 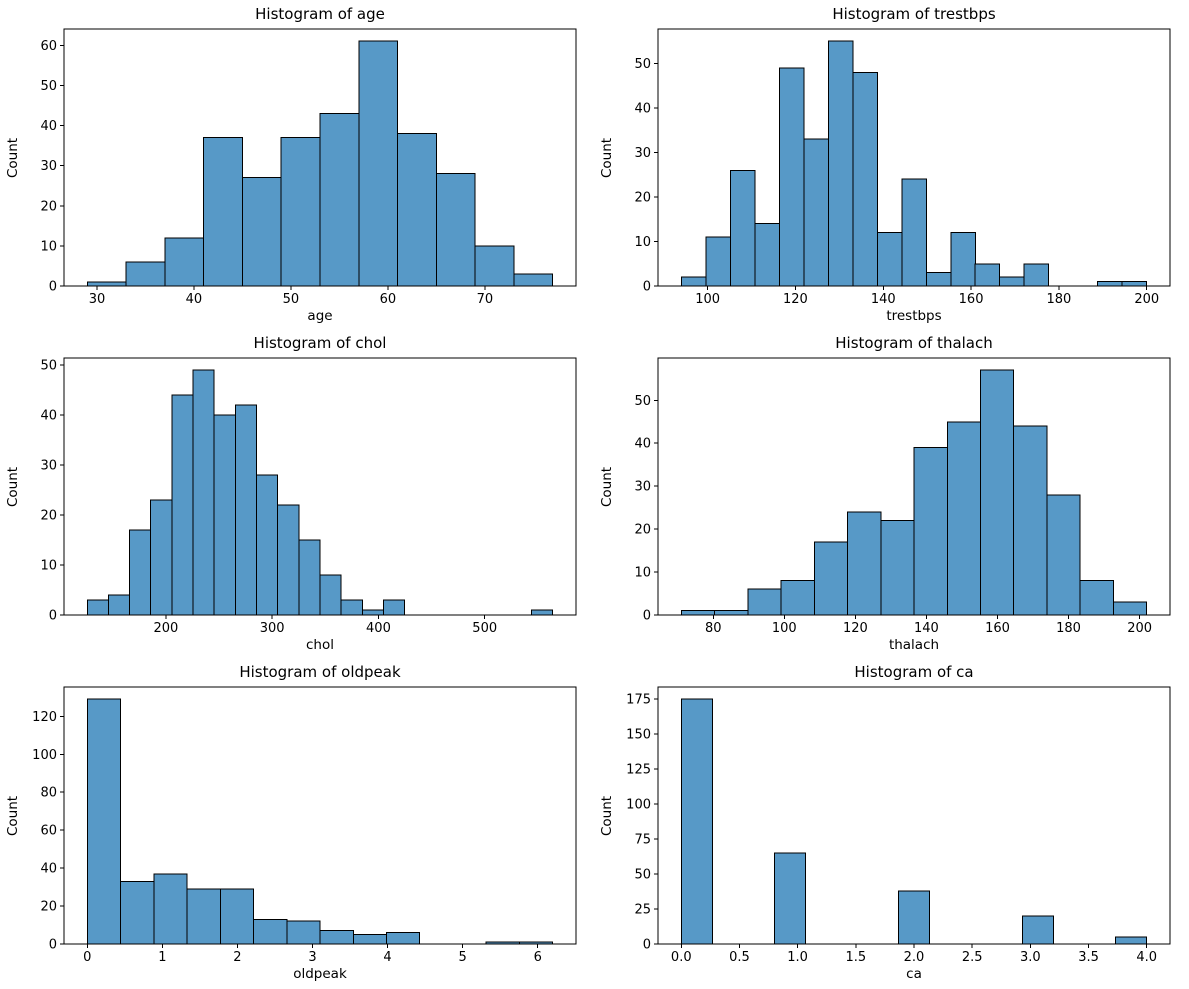 What do you see at coordinates (914, 14) in the screenshot?
I see `chart-title: Histogram of trestbps` at bounding box center [914, 14].